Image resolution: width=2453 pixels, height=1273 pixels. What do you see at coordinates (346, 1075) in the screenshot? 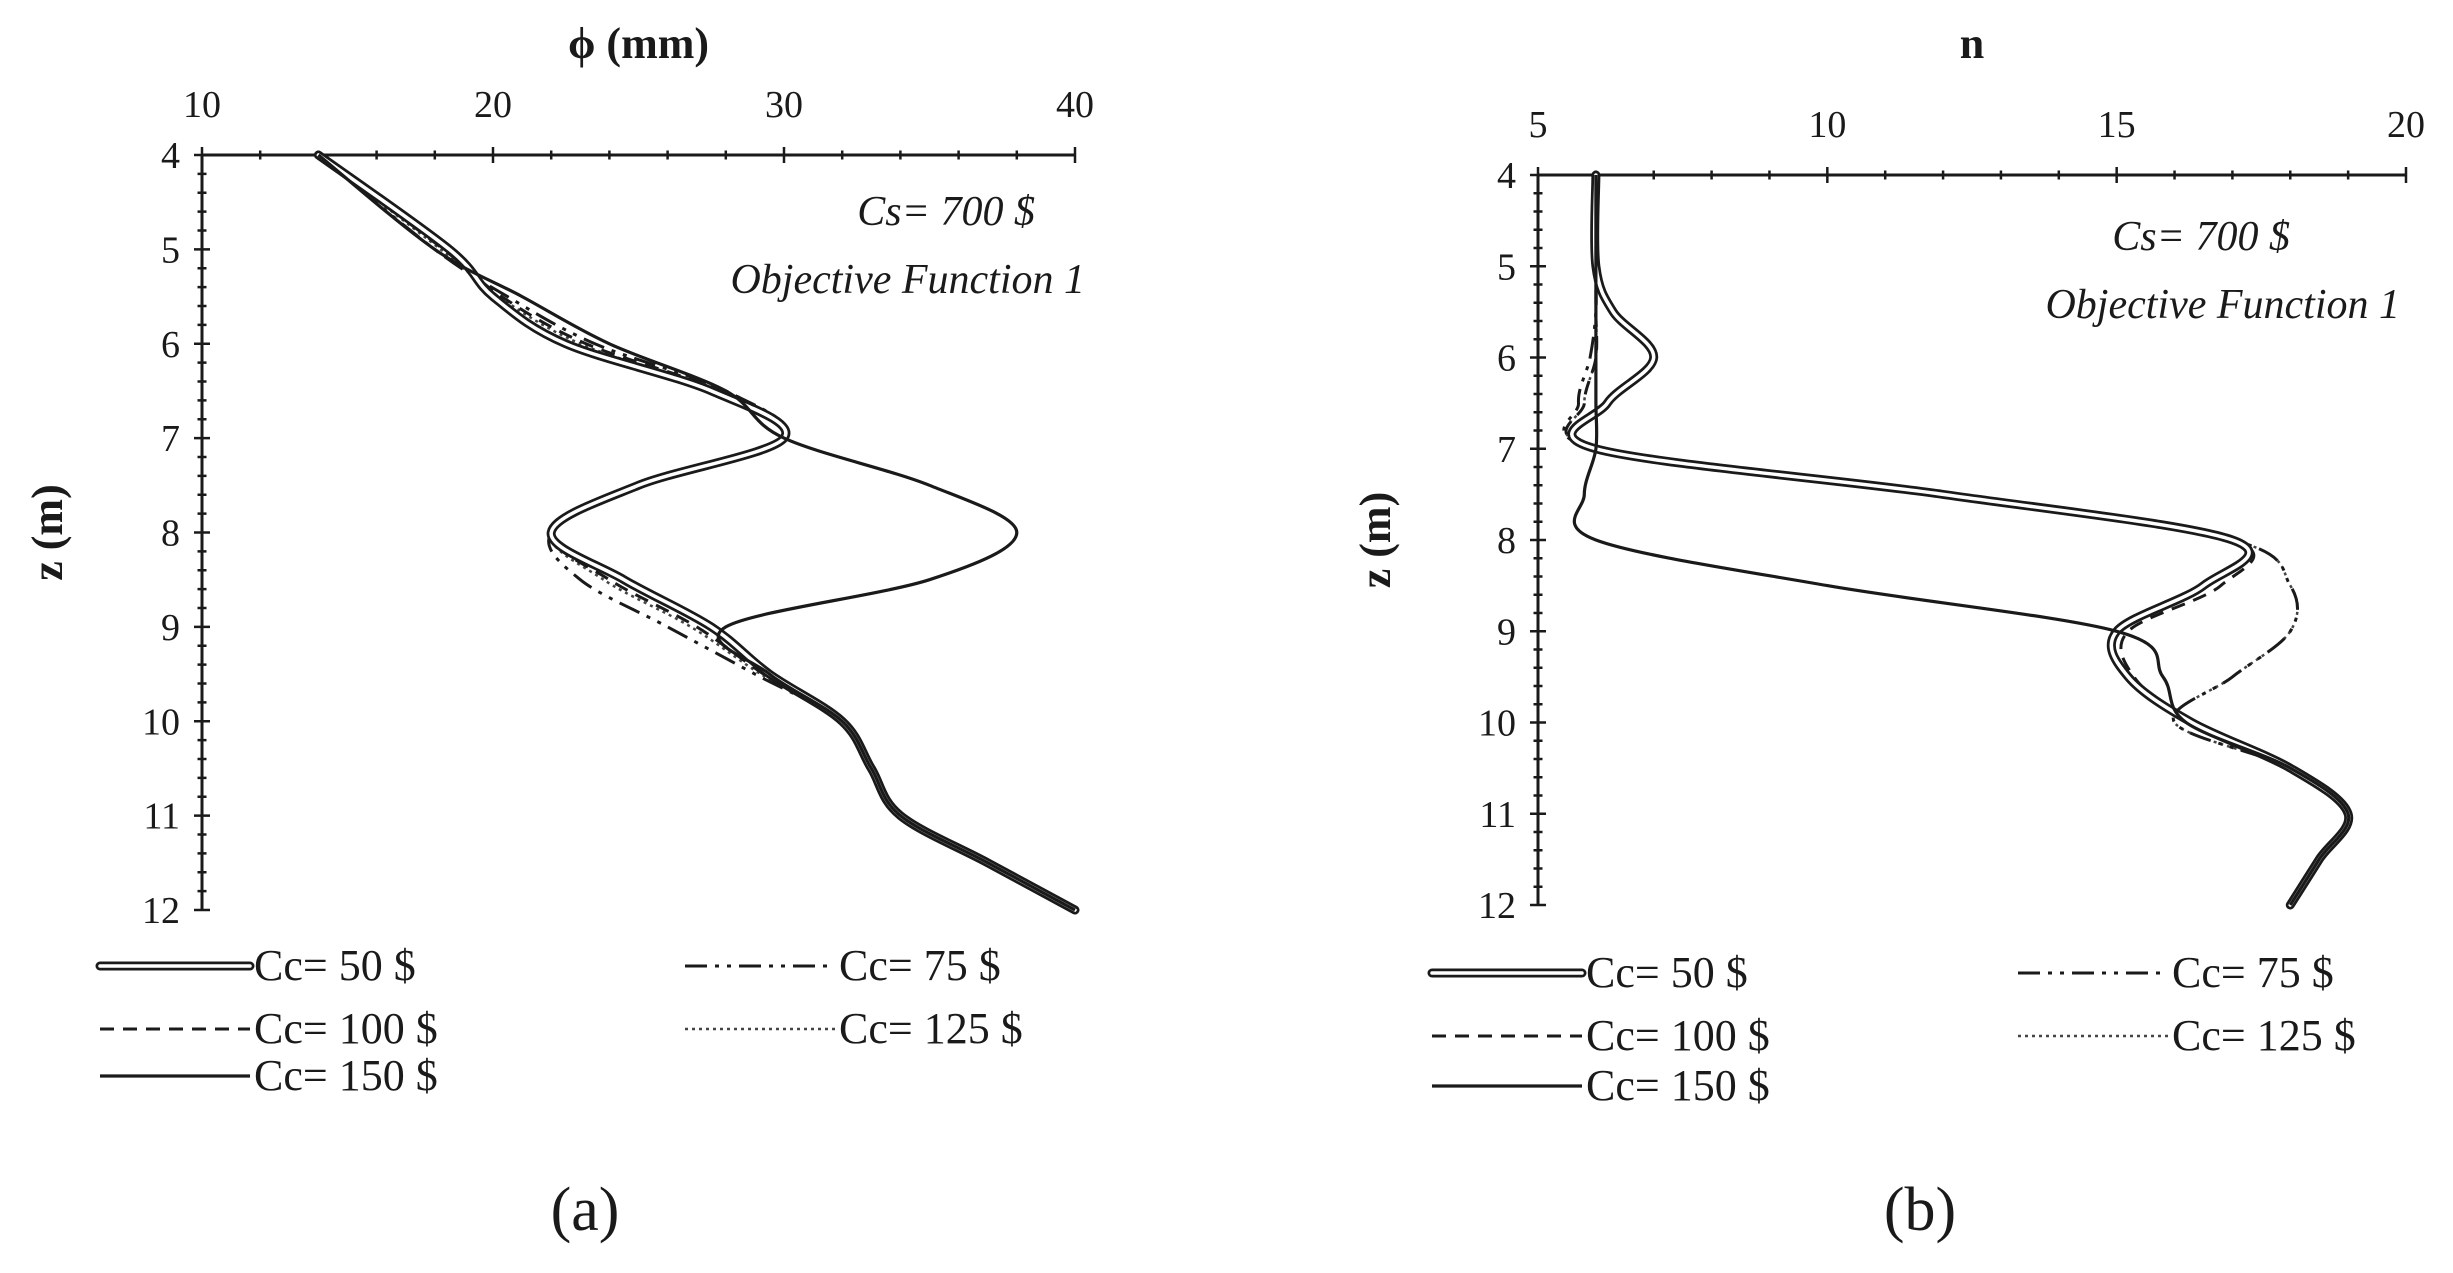
I see `charta-legend-label-cc150: Cc= 150 $` at bounding box center [346, 1075].